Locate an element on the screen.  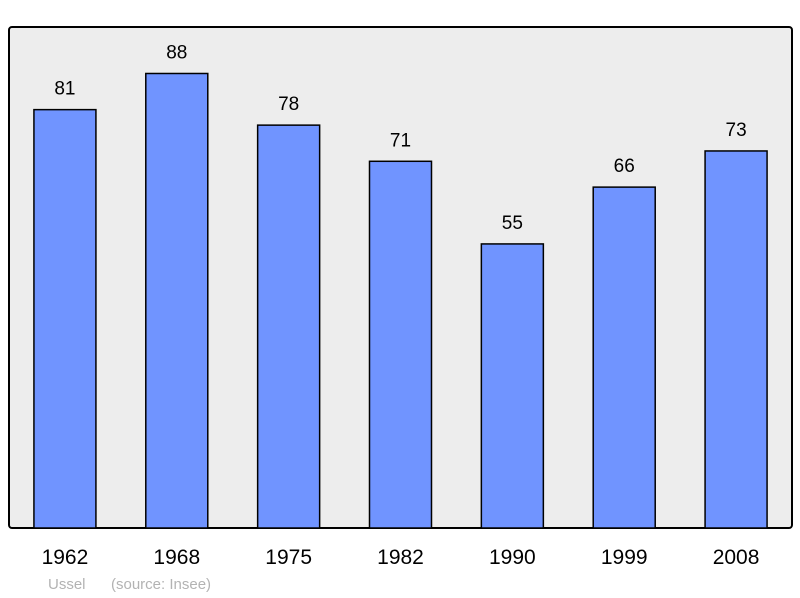
data-label-1982: 71 is located at coordinates (400, 140).